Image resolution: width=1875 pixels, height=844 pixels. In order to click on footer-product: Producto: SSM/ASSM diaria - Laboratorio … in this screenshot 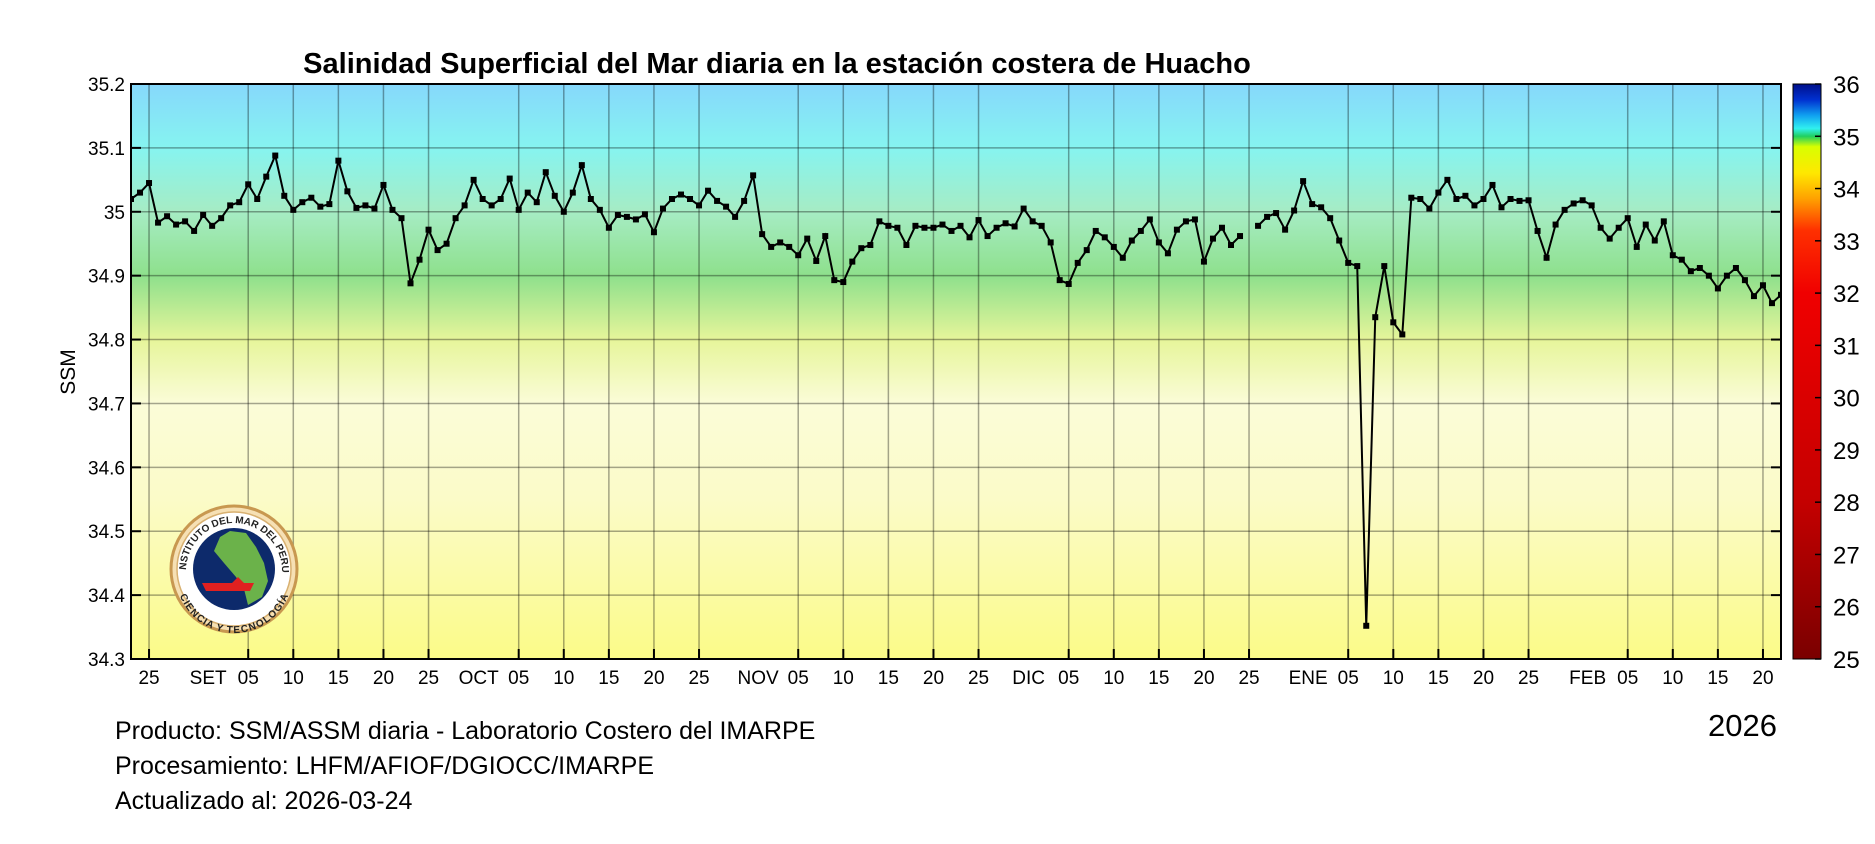, I will do `click(465, 731)`.